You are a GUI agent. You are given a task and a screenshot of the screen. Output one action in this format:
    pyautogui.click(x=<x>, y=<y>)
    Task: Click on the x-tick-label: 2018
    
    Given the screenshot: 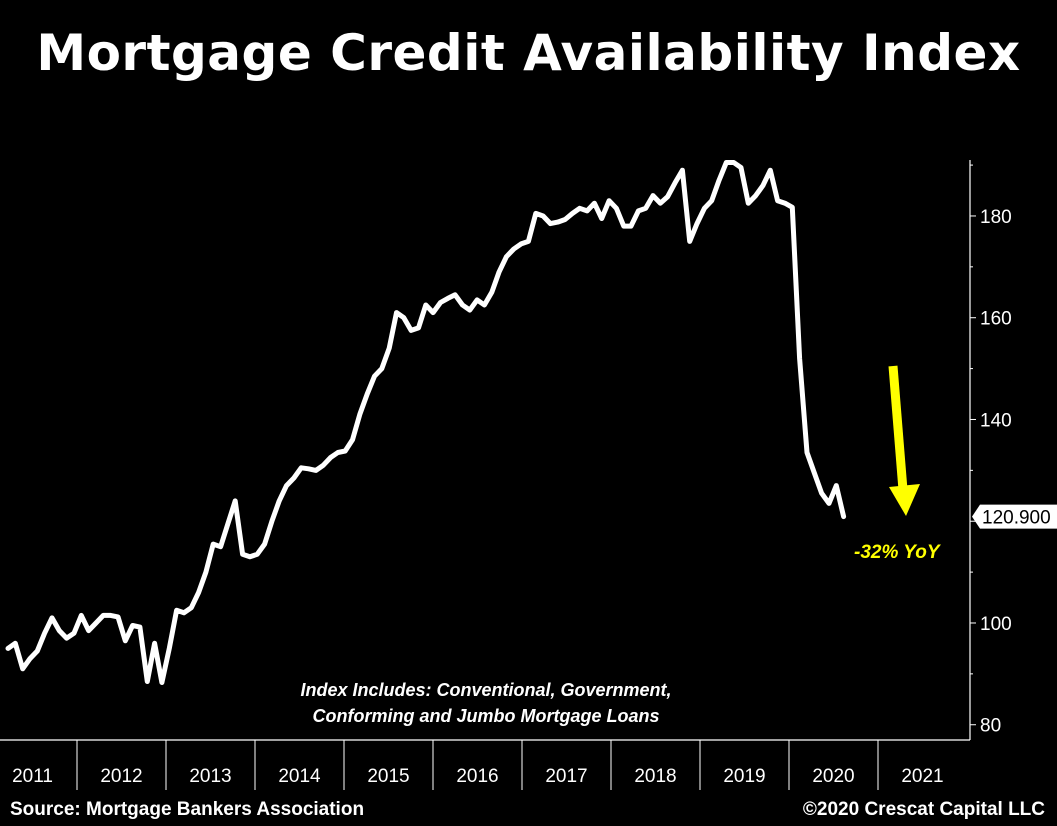 What is the action you would take?
    pyautogui.click(x=655, y=776)
    